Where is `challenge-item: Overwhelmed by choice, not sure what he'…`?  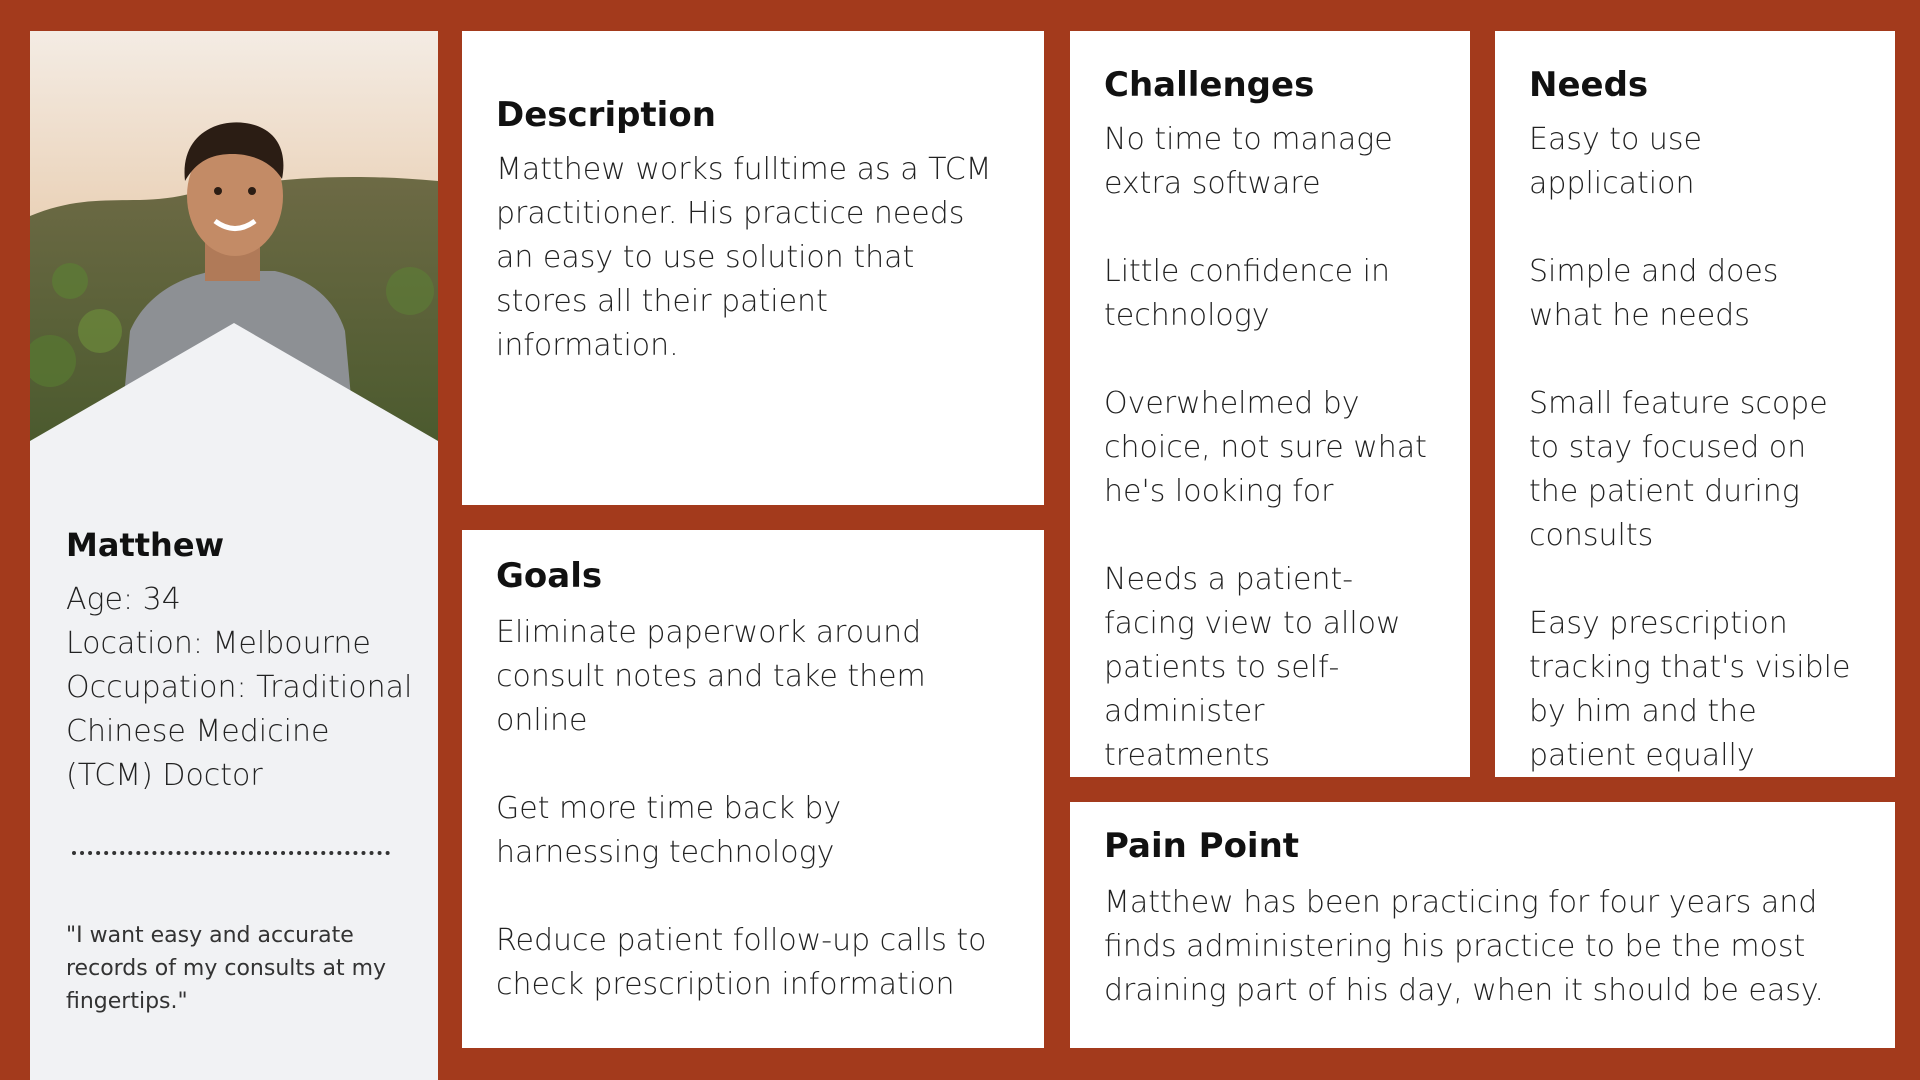
challenge-item: Overwhelmed by choice, not sure what he'… is located at coordinates (1265, 447).